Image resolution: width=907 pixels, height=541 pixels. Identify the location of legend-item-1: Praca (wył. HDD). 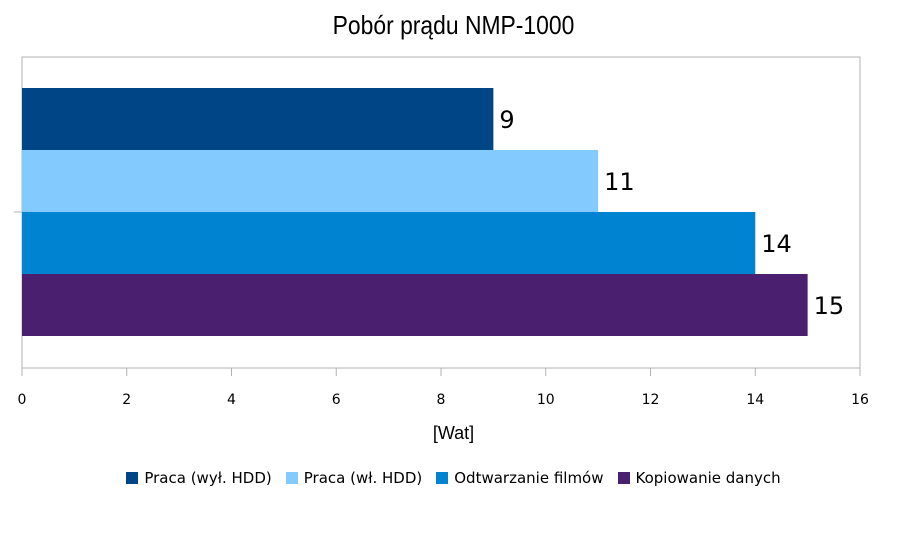
(199, 478).